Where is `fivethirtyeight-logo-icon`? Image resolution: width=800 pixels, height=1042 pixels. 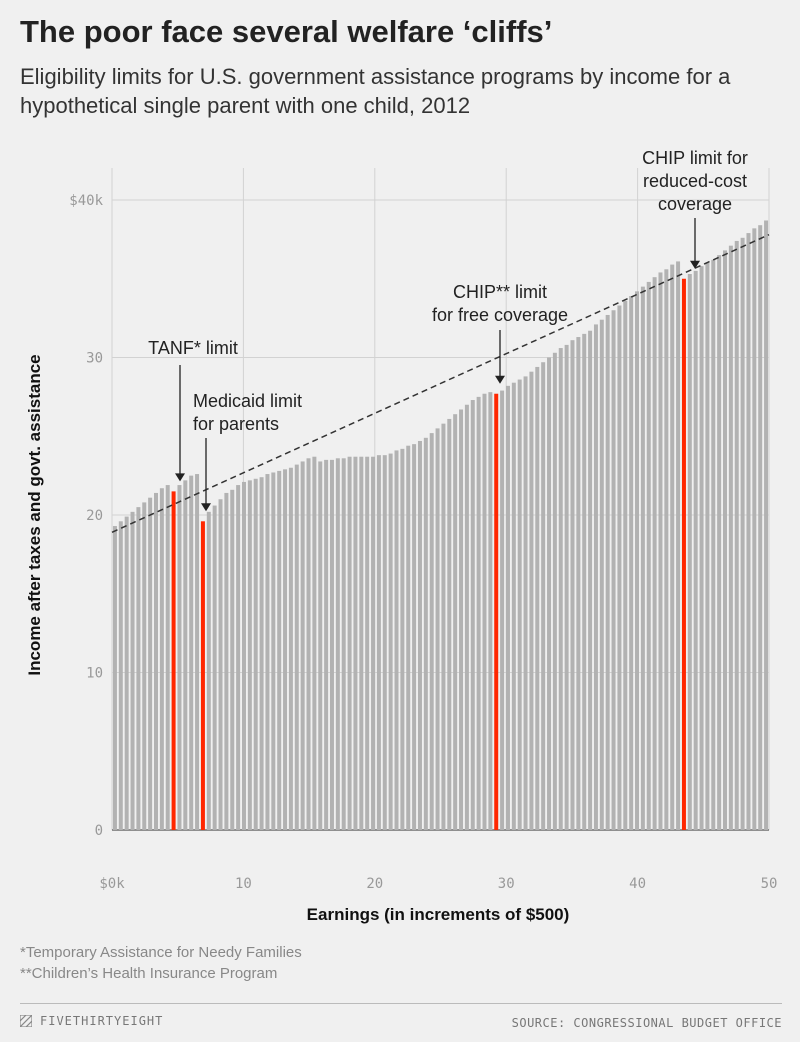
fivethirtyeight-logo-icon is located at coordinates (26, 1021).